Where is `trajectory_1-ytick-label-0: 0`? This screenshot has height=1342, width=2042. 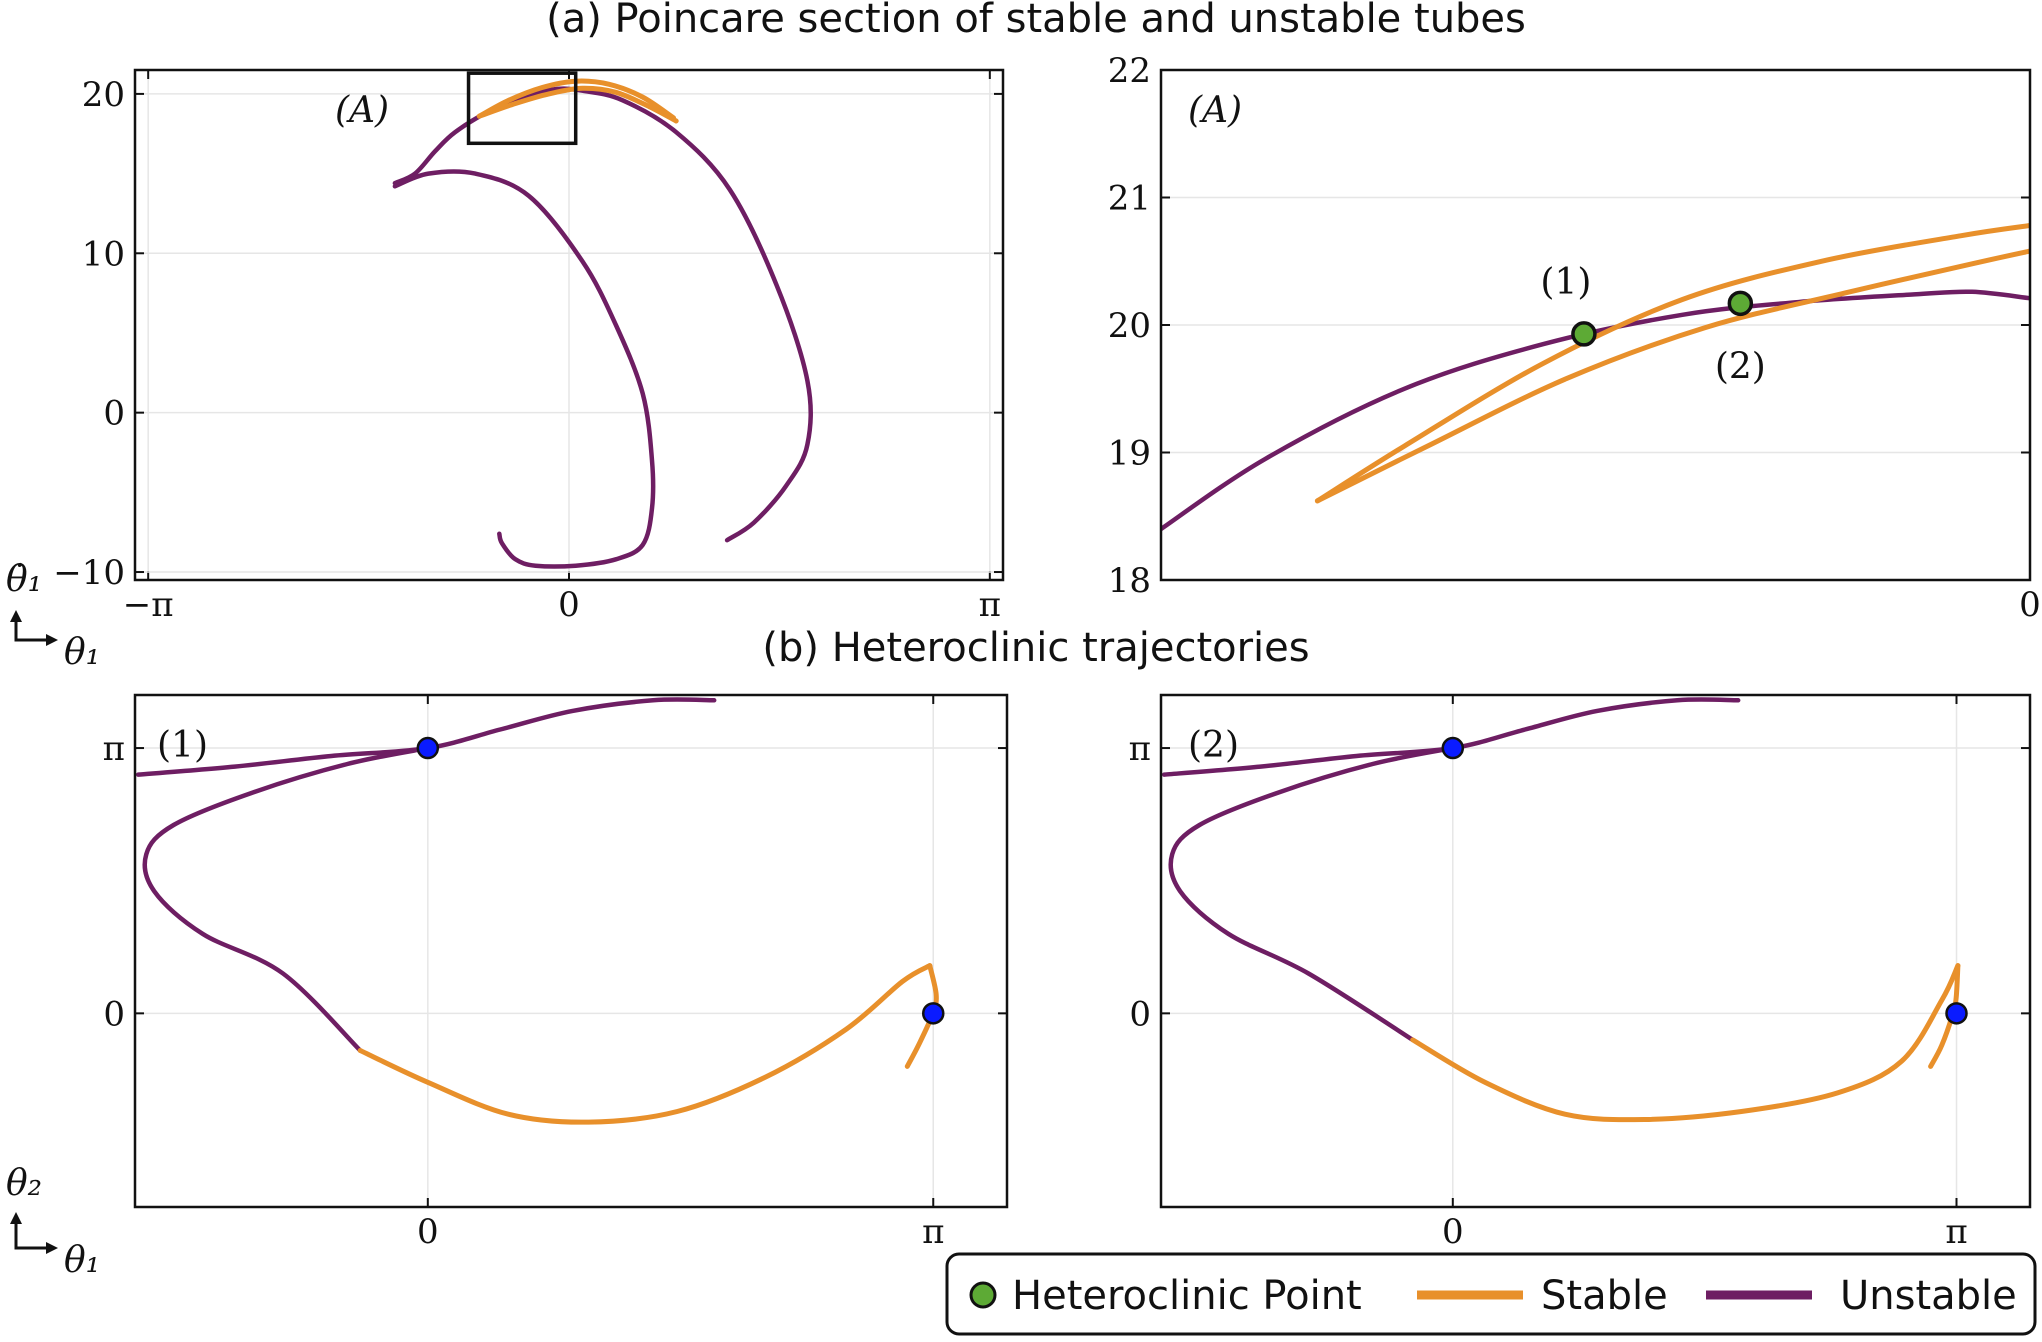
trajectory_1-ytick-label-0: 0 is located at coordinates (114, 1014).